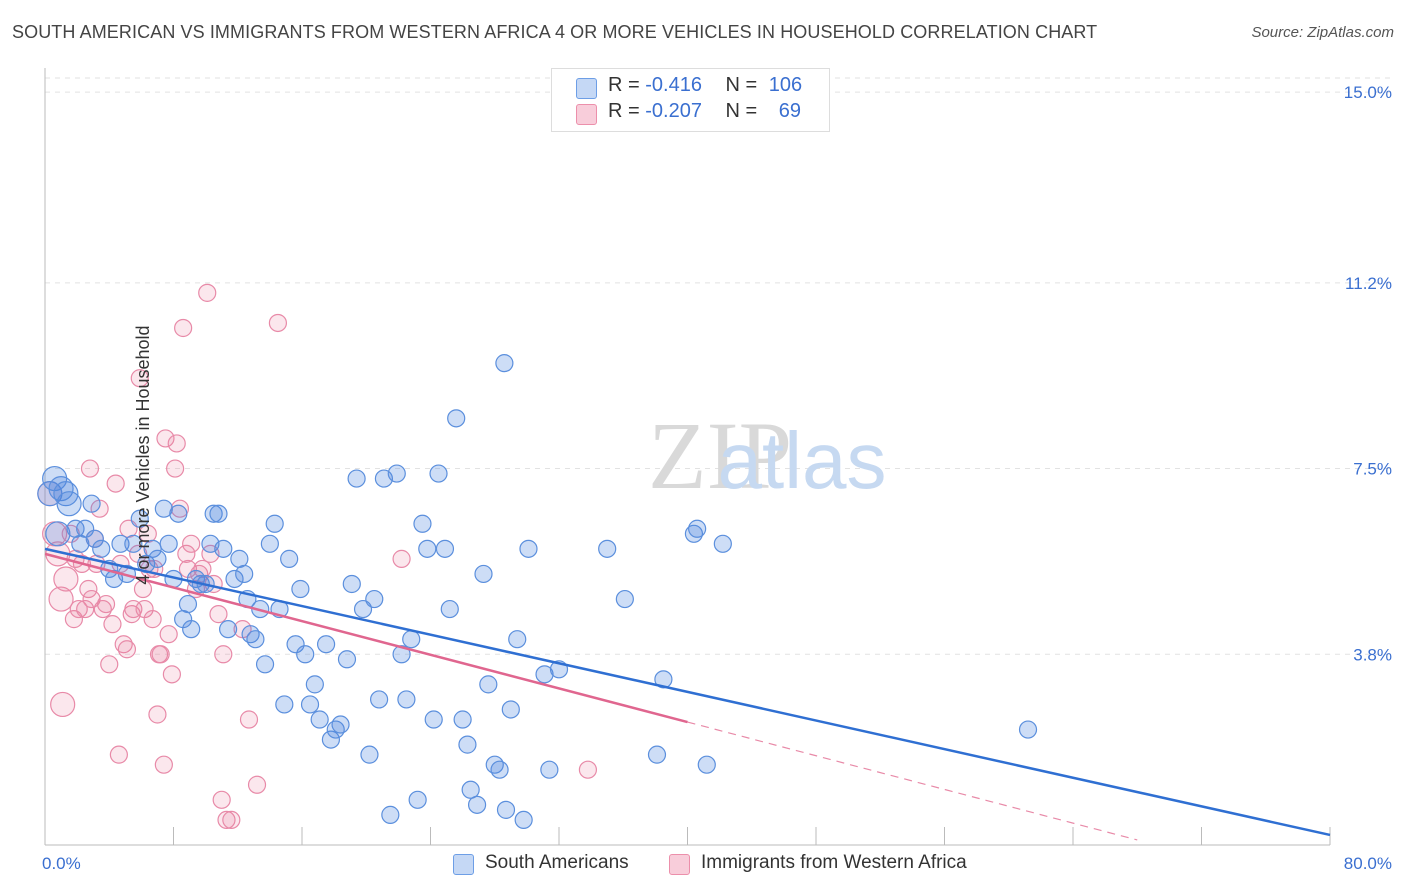  I want to click on y-axis-label: 4 or more Vehicles in Household, so click(143, 455).